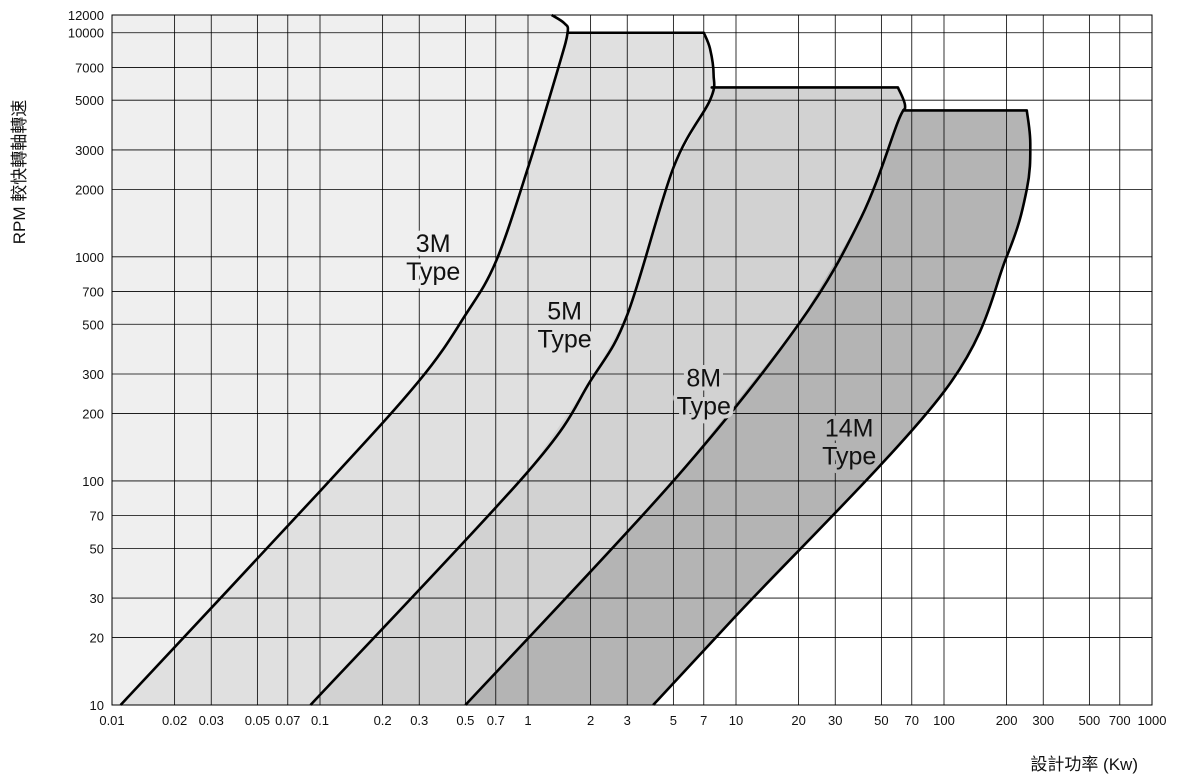 The height and width of the screenshot is (782, 1179). Describe the element at coordinates (496, 720) in the screenshot. I see `x-tick-label: 0.7` at that location.